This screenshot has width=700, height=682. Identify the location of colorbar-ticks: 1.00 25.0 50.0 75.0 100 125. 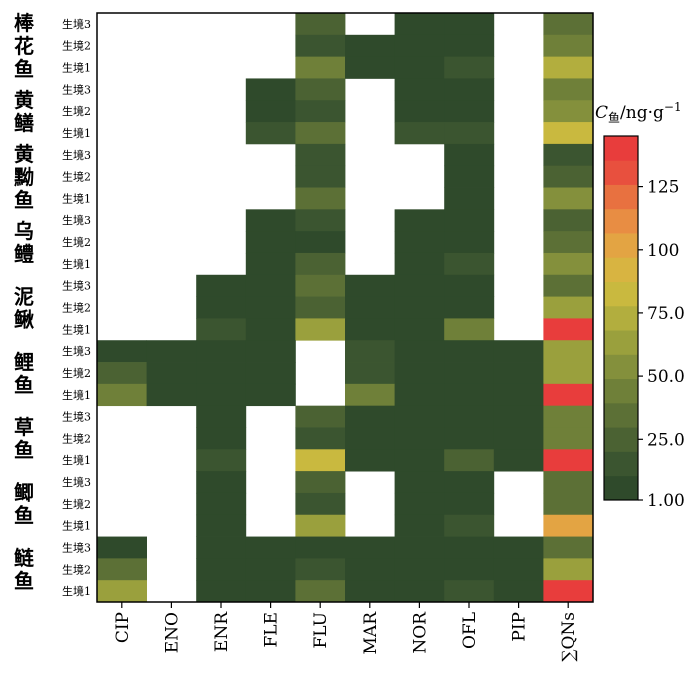
(661, 344).